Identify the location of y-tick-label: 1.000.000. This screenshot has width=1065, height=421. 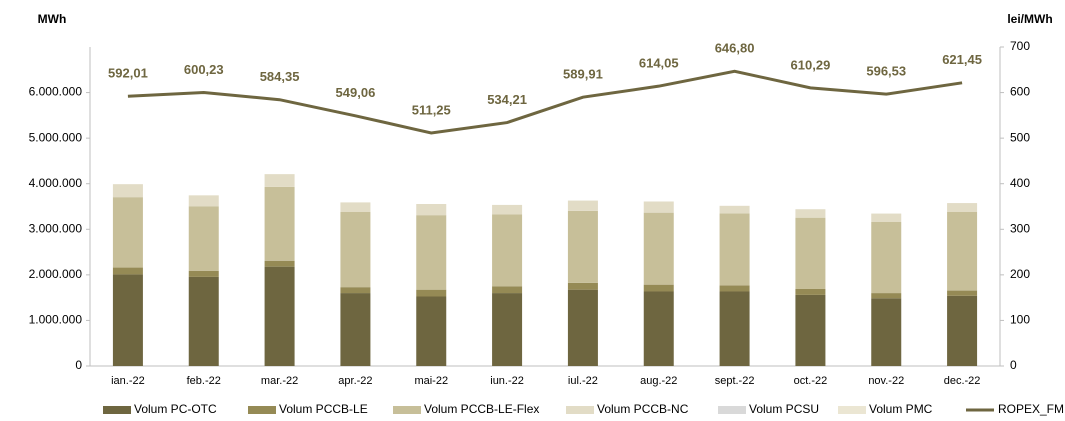
(56, 320).